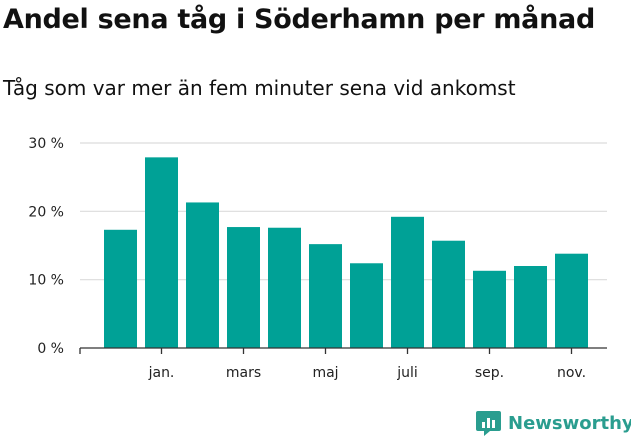 This screenshot has height=440, width=631. Describe the element at coordinates (489, 309) in the screenshot. I see `bar-sep` at that location.